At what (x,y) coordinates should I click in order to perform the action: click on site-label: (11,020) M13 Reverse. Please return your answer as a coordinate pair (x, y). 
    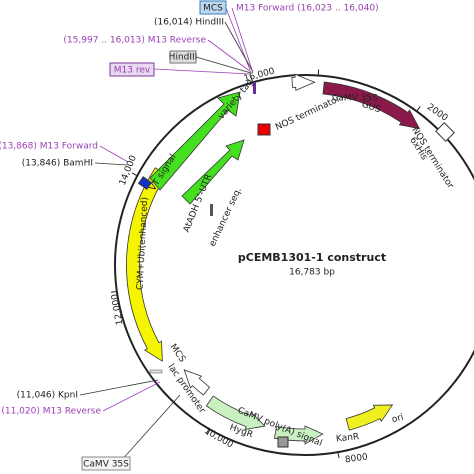
    Looking at the image, I should click on (51, 412).